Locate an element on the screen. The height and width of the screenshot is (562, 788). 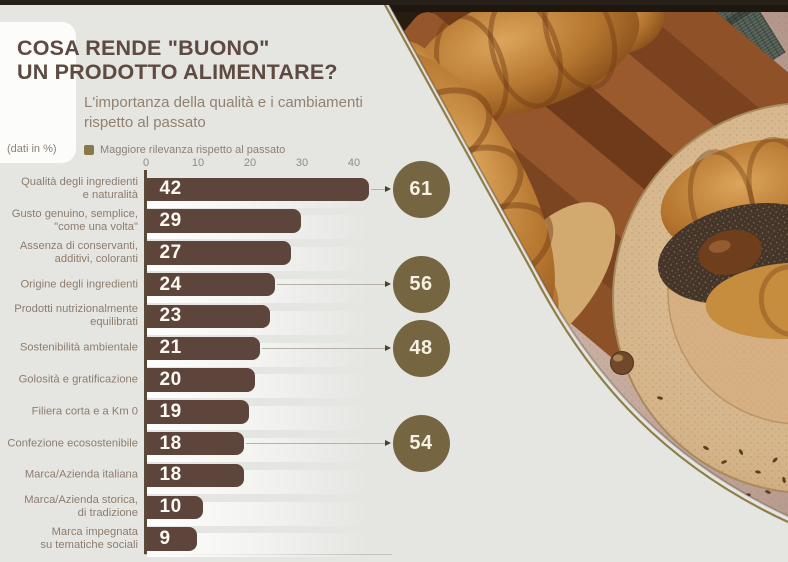
callout-value: 56 is located at coordinates (421, 284).